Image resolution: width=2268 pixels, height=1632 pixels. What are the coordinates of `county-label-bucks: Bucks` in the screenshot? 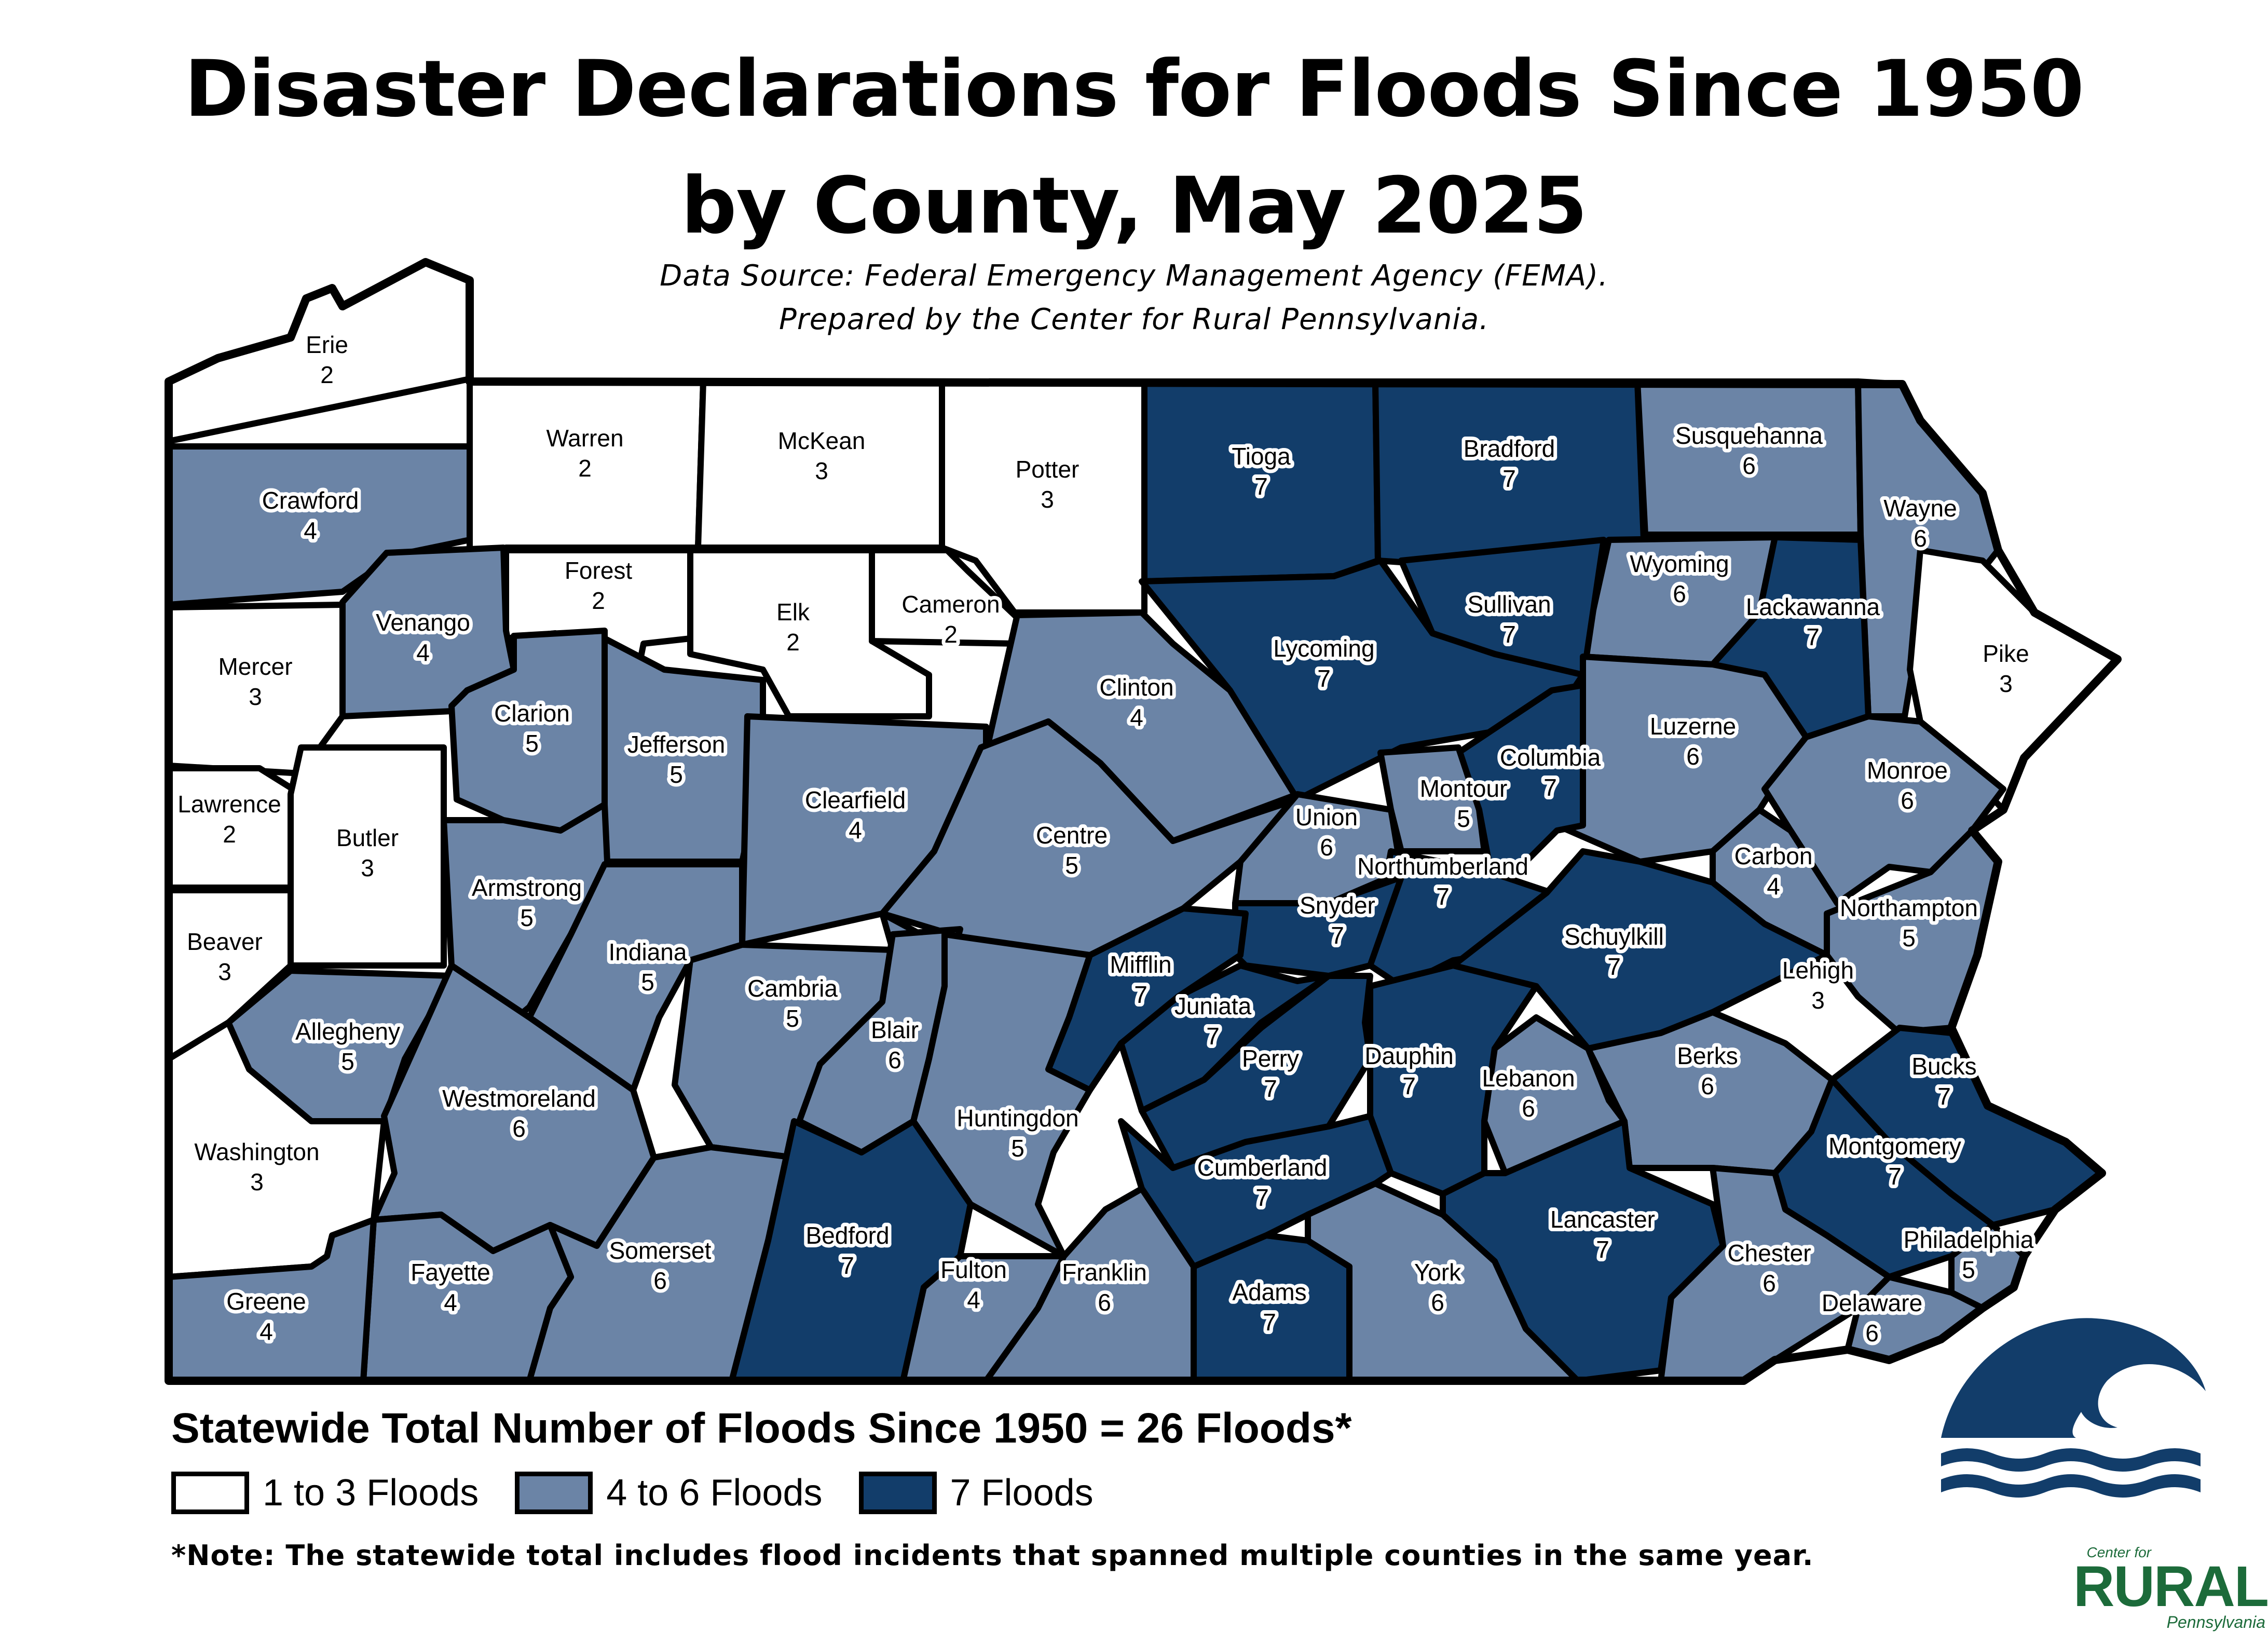 It's located at (1943, 1066).